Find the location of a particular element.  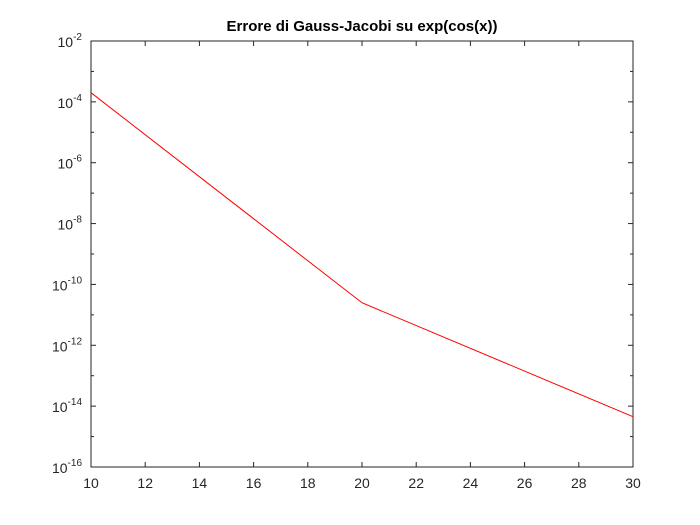

x-tick-label: 14 is located at coordinates (200, 483).